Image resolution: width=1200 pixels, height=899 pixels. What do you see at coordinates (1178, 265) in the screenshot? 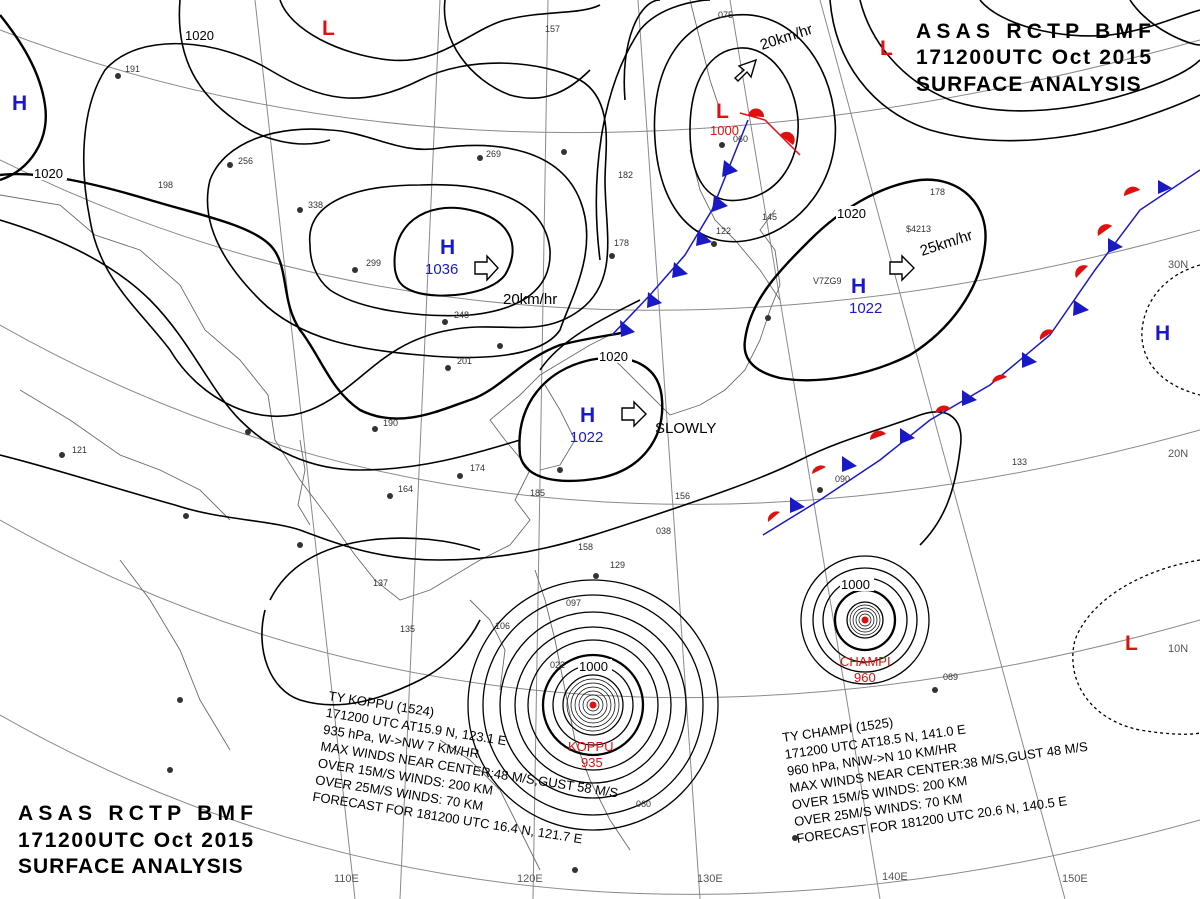
I see `lat-label-30n: 30N` at bounding box center [1178, 265].